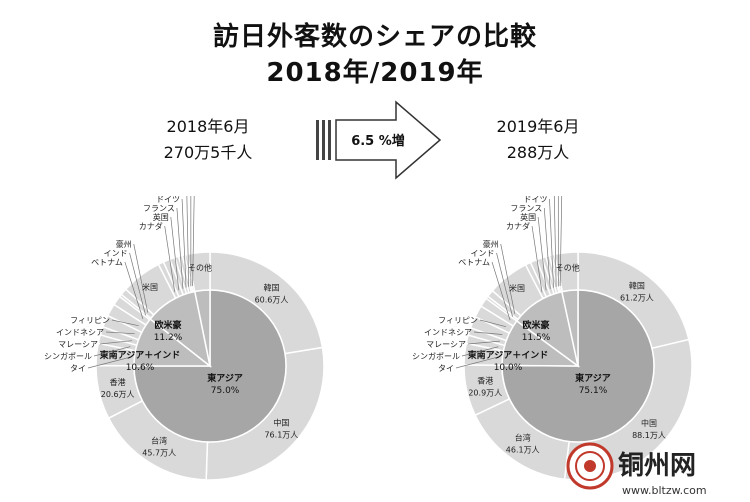 The width and height of the screenshot is (750, 502). What do you see at coordinates (523, 449) in the screenshot?
I see `outer-label-value: 46.1万人` at bounding box center [523, 449].